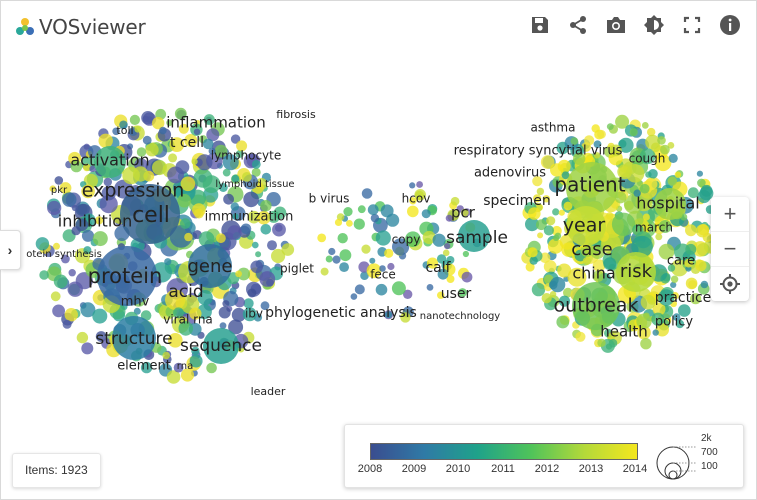 This screenshot has width=757, height=500. Describe the element at coordinates (416, 199) in the screenshot. I see `node-label: hcov` at that location.